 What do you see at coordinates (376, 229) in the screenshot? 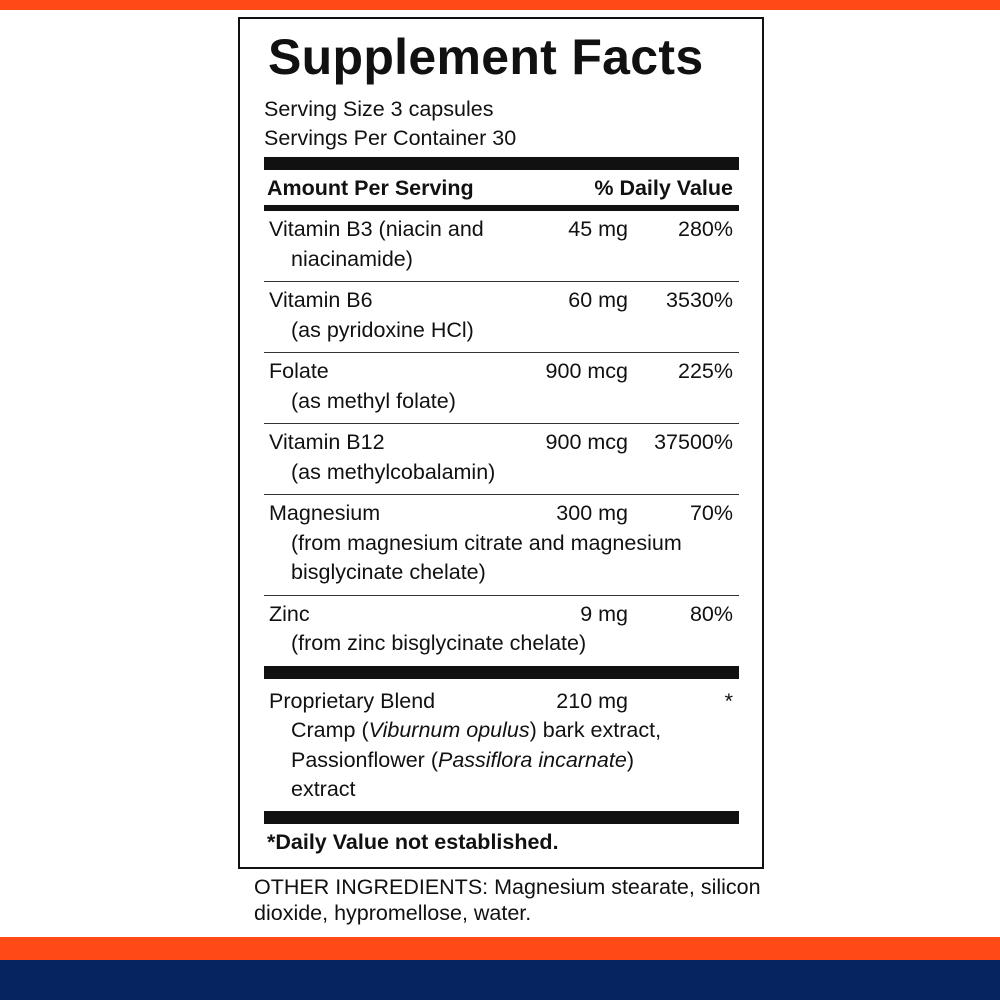
I see `nutrient-name: Vitamin B3 (niacin and` at bounding box center [376, 229].